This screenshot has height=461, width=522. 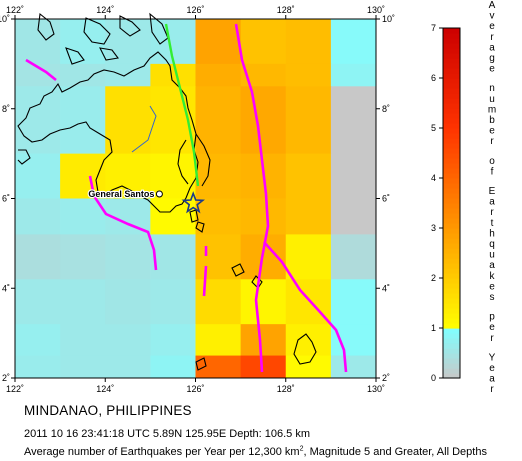 What do you see at coordinates (5, 19) in the screenshot?
I see `lat-tick-label-left: 10˚` at bounding box center [5, 19].